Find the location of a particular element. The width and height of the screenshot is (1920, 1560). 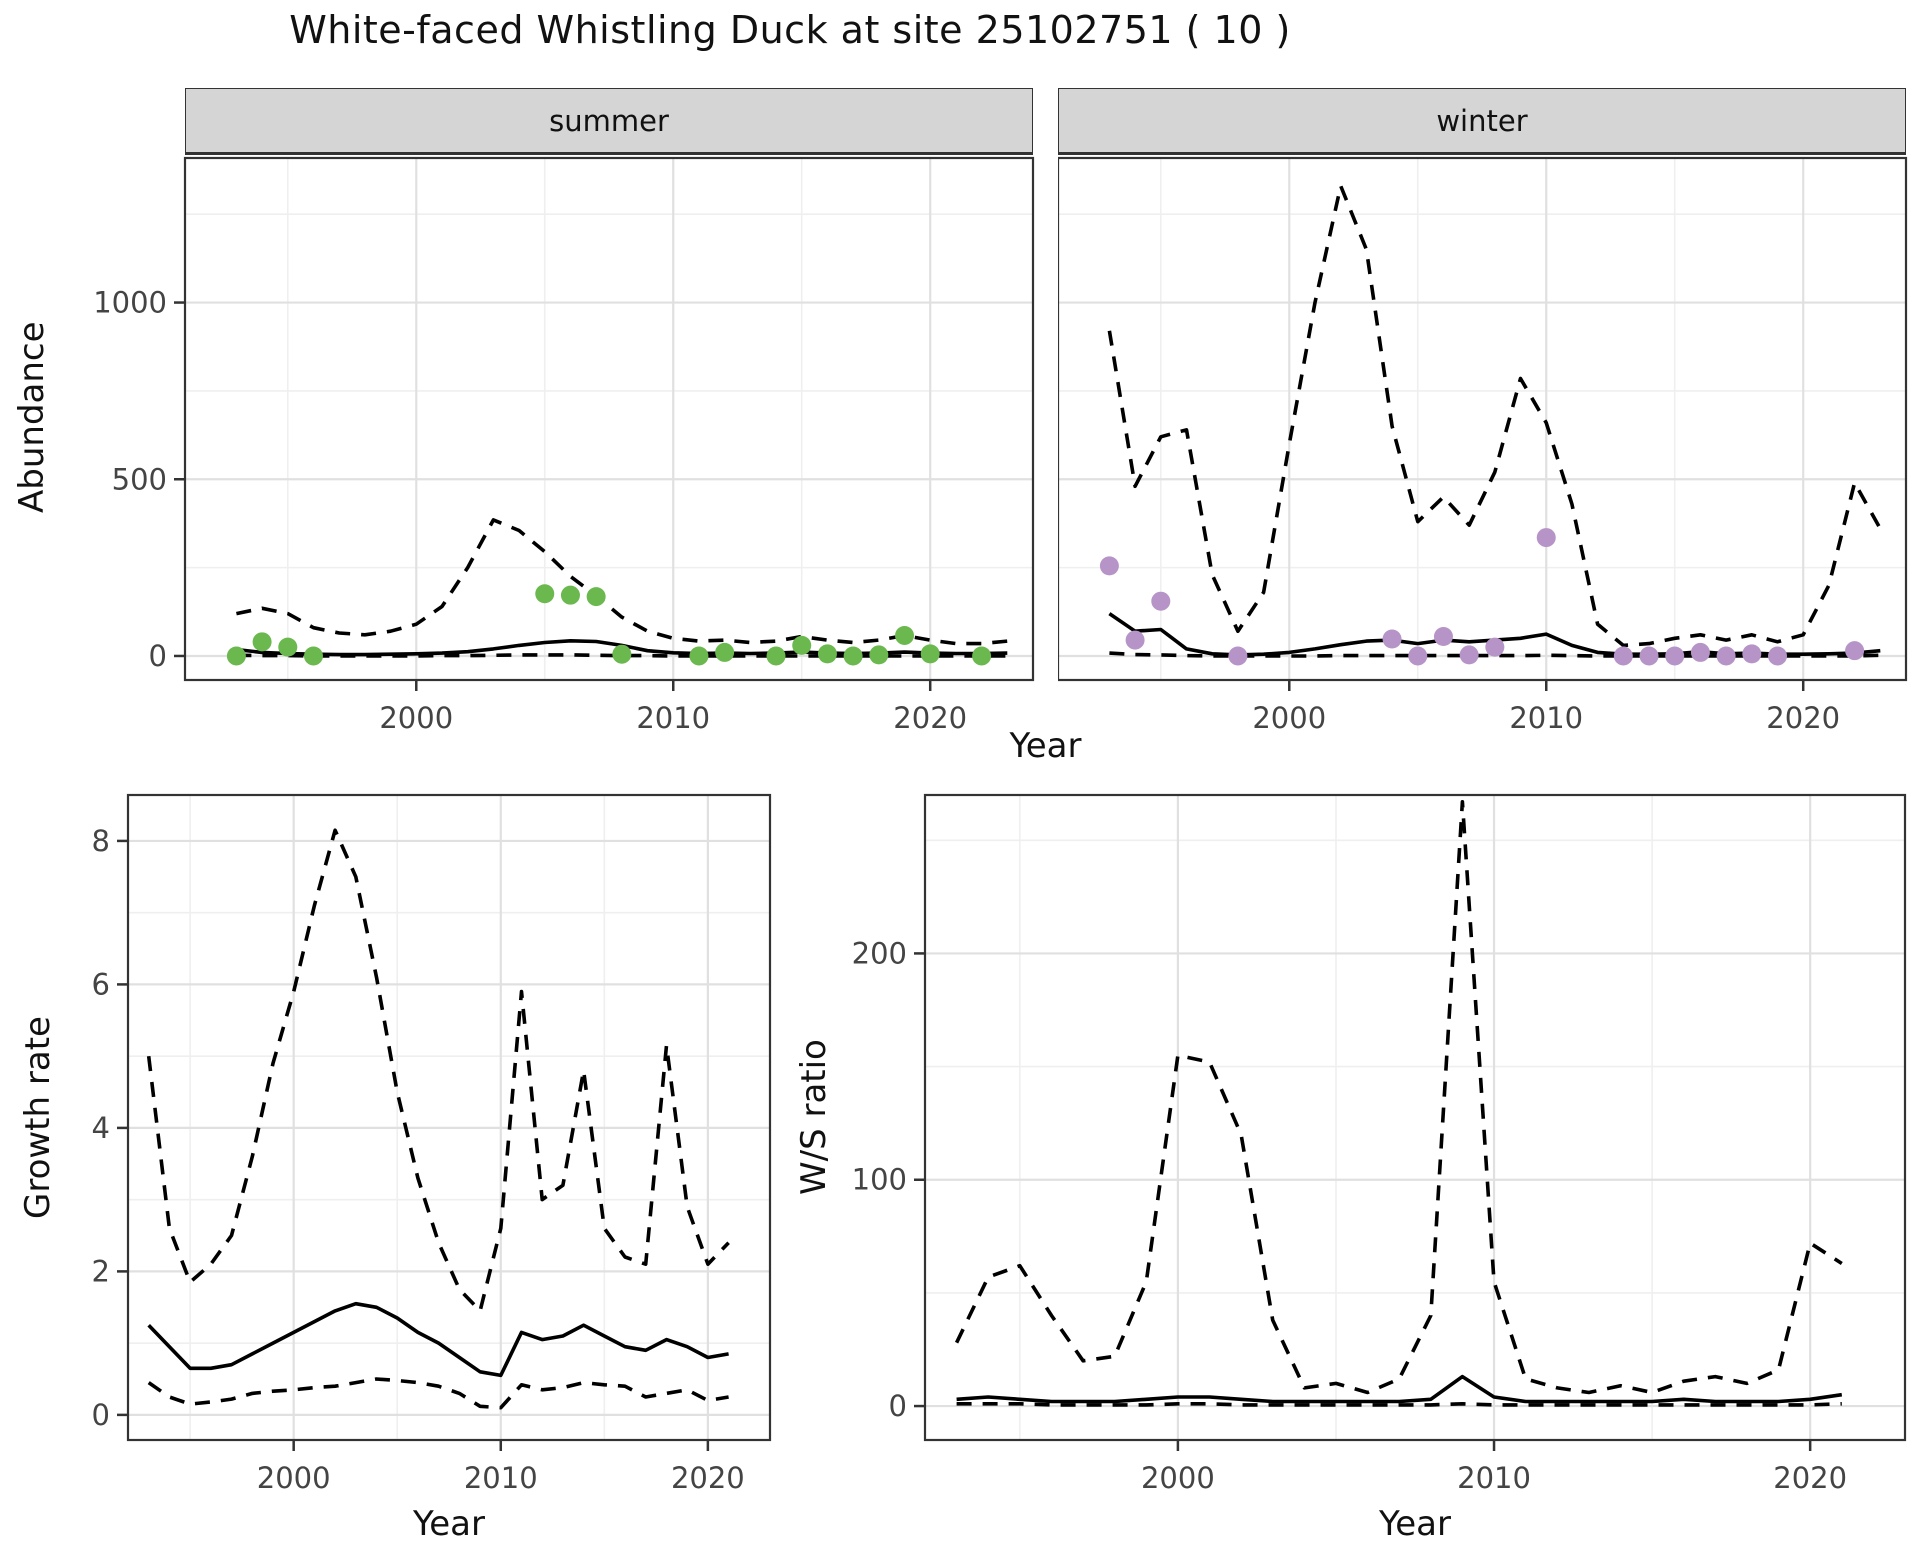

x-axis-label-year-top: Year is located at coordinates (1045, 746).